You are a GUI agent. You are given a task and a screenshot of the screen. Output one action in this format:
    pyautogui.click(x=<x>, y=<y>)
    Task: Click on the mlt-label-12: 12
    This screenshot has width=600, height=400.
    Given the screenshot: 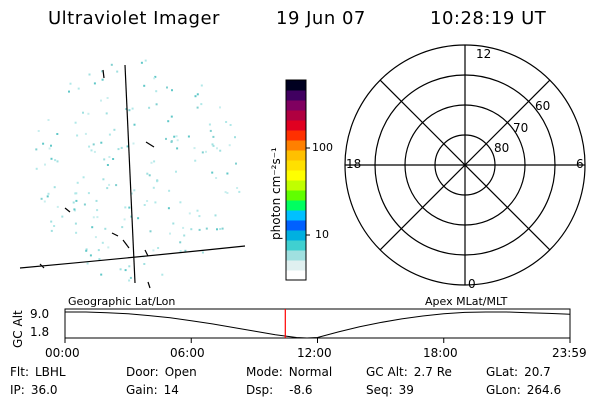 What is the action you would take?
    pyautogui.click(x=484, y=54)
    